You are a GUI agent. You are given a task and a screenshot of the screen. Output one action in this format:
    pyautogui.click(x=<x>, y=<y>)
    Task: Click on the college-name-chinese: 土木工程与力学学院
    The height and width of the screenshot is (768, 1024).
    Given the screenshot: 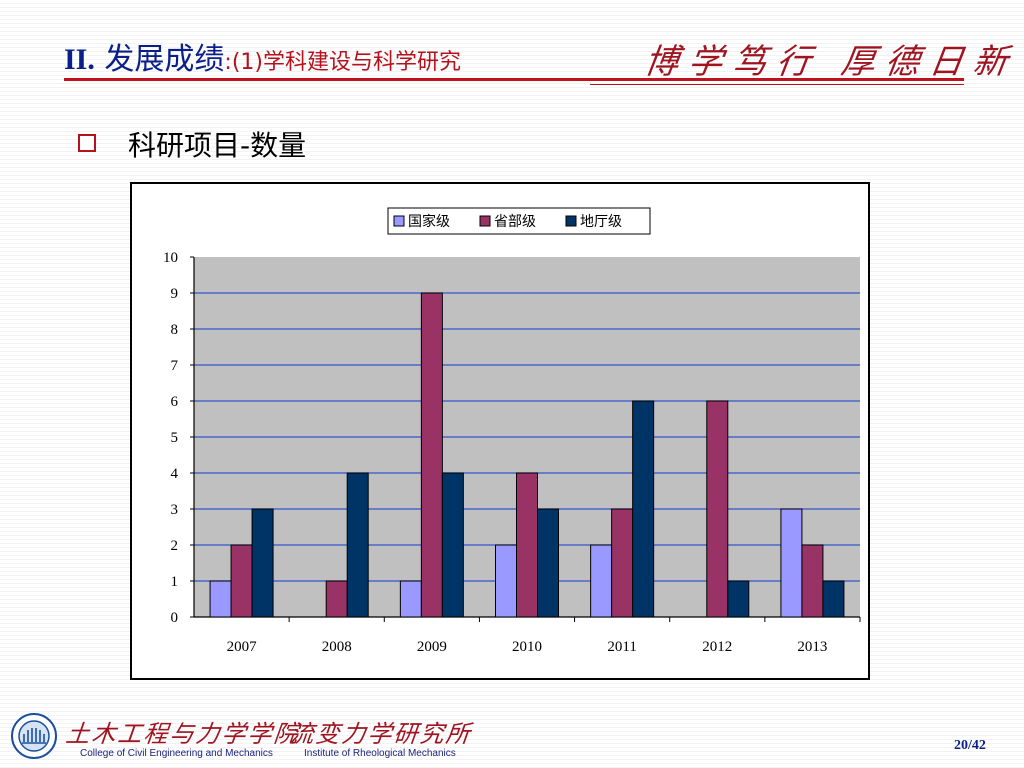 What is the action you would take?
    pyautogui.click(x=183, y=734)
    